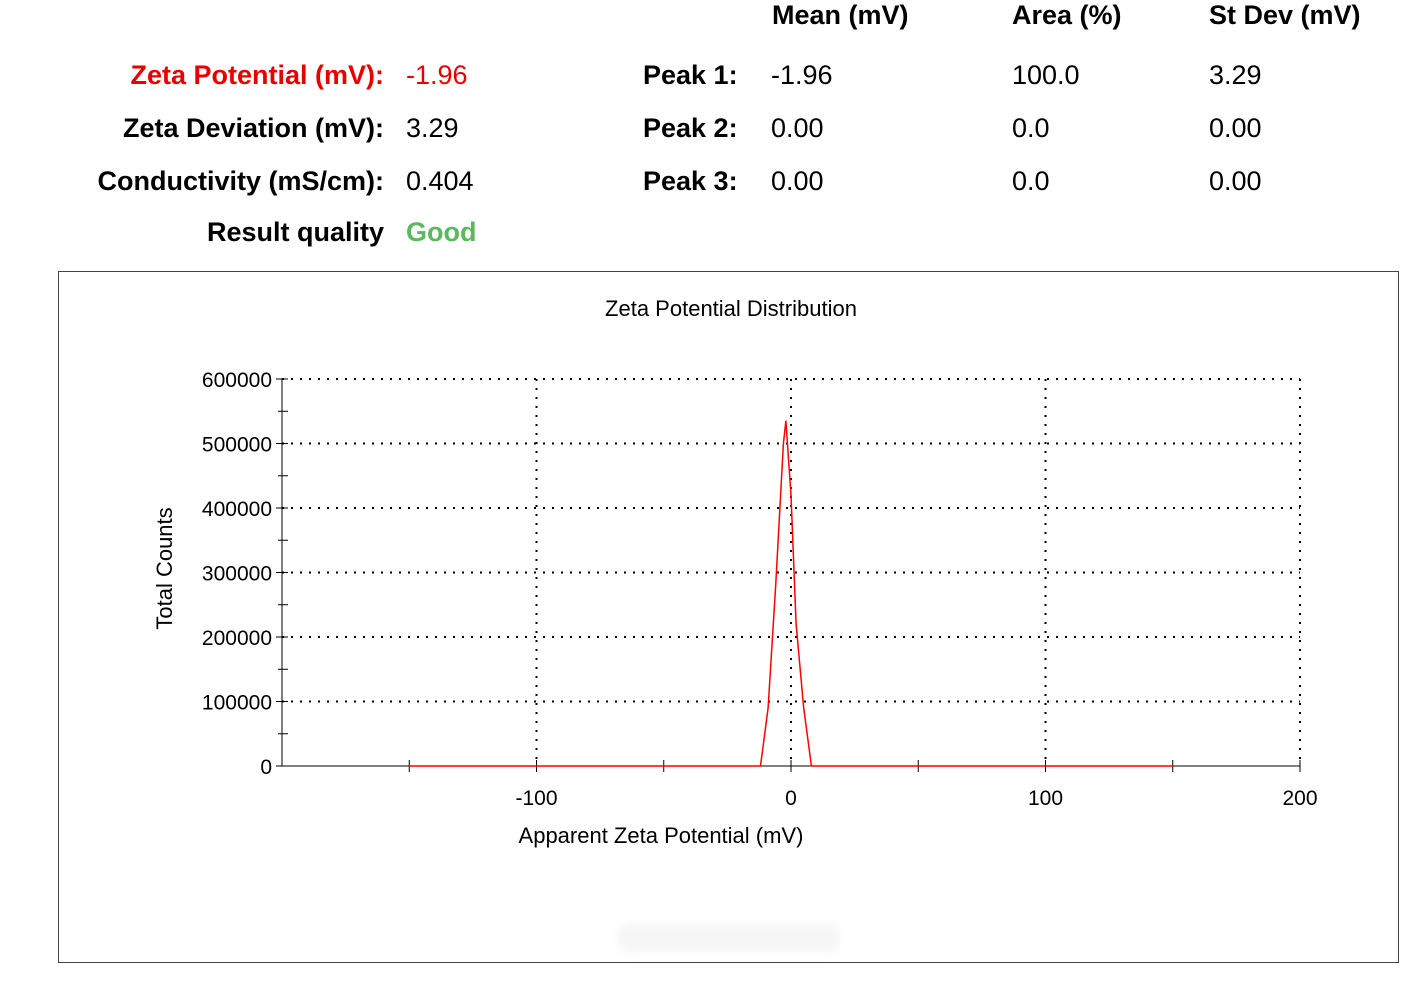 The height and width of the screenshot is (984, 1426). What do you see at coordinates (432, 128) in the screenshot?
I see `zeta-deviation-value: 3.29` at bounding box center [432, 128].